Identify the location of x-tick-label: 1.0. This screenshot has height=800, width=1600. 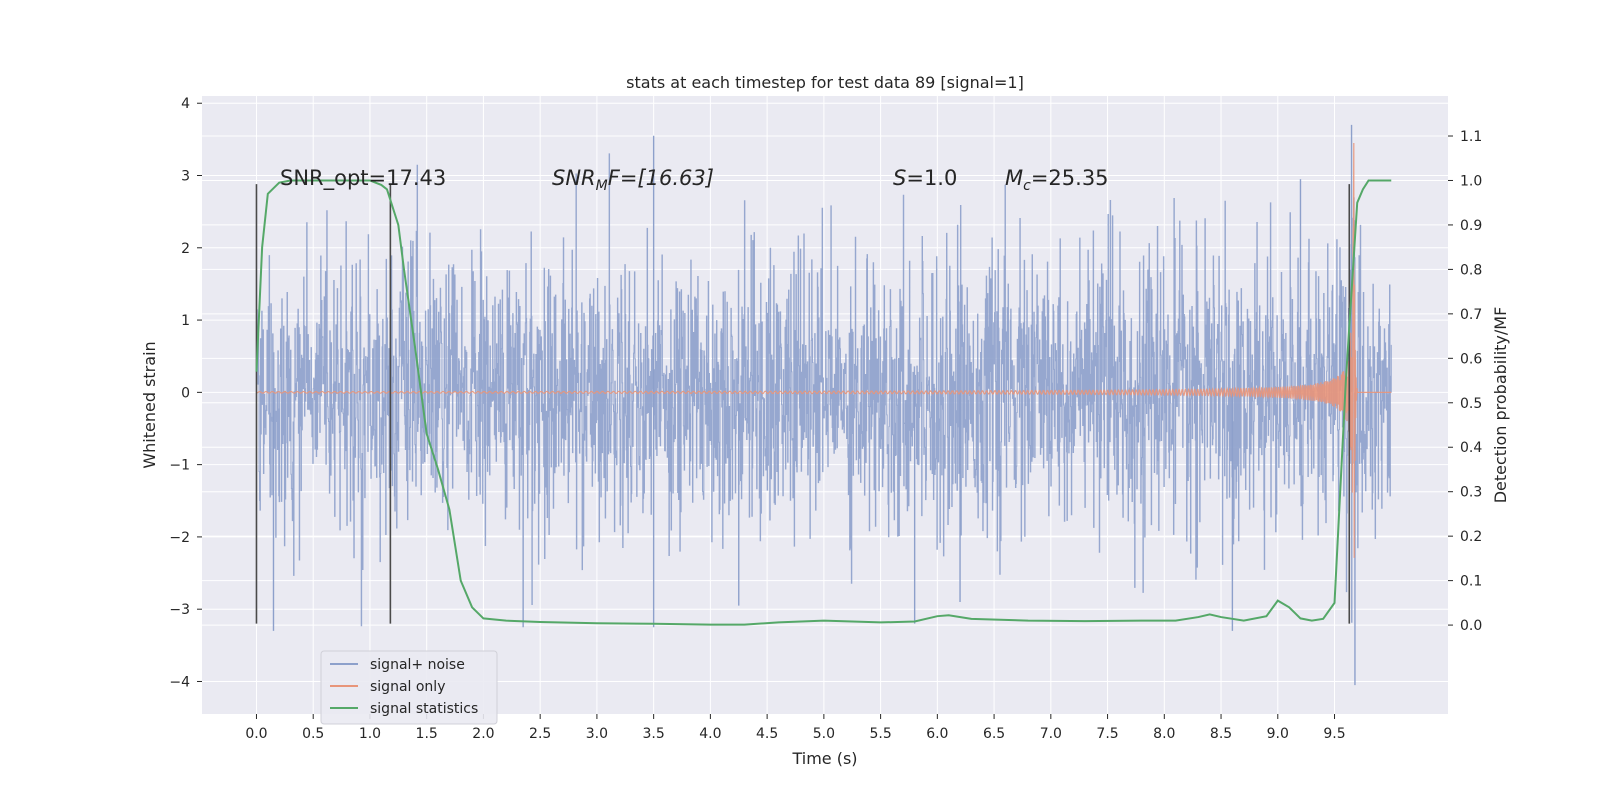
(370, 734).